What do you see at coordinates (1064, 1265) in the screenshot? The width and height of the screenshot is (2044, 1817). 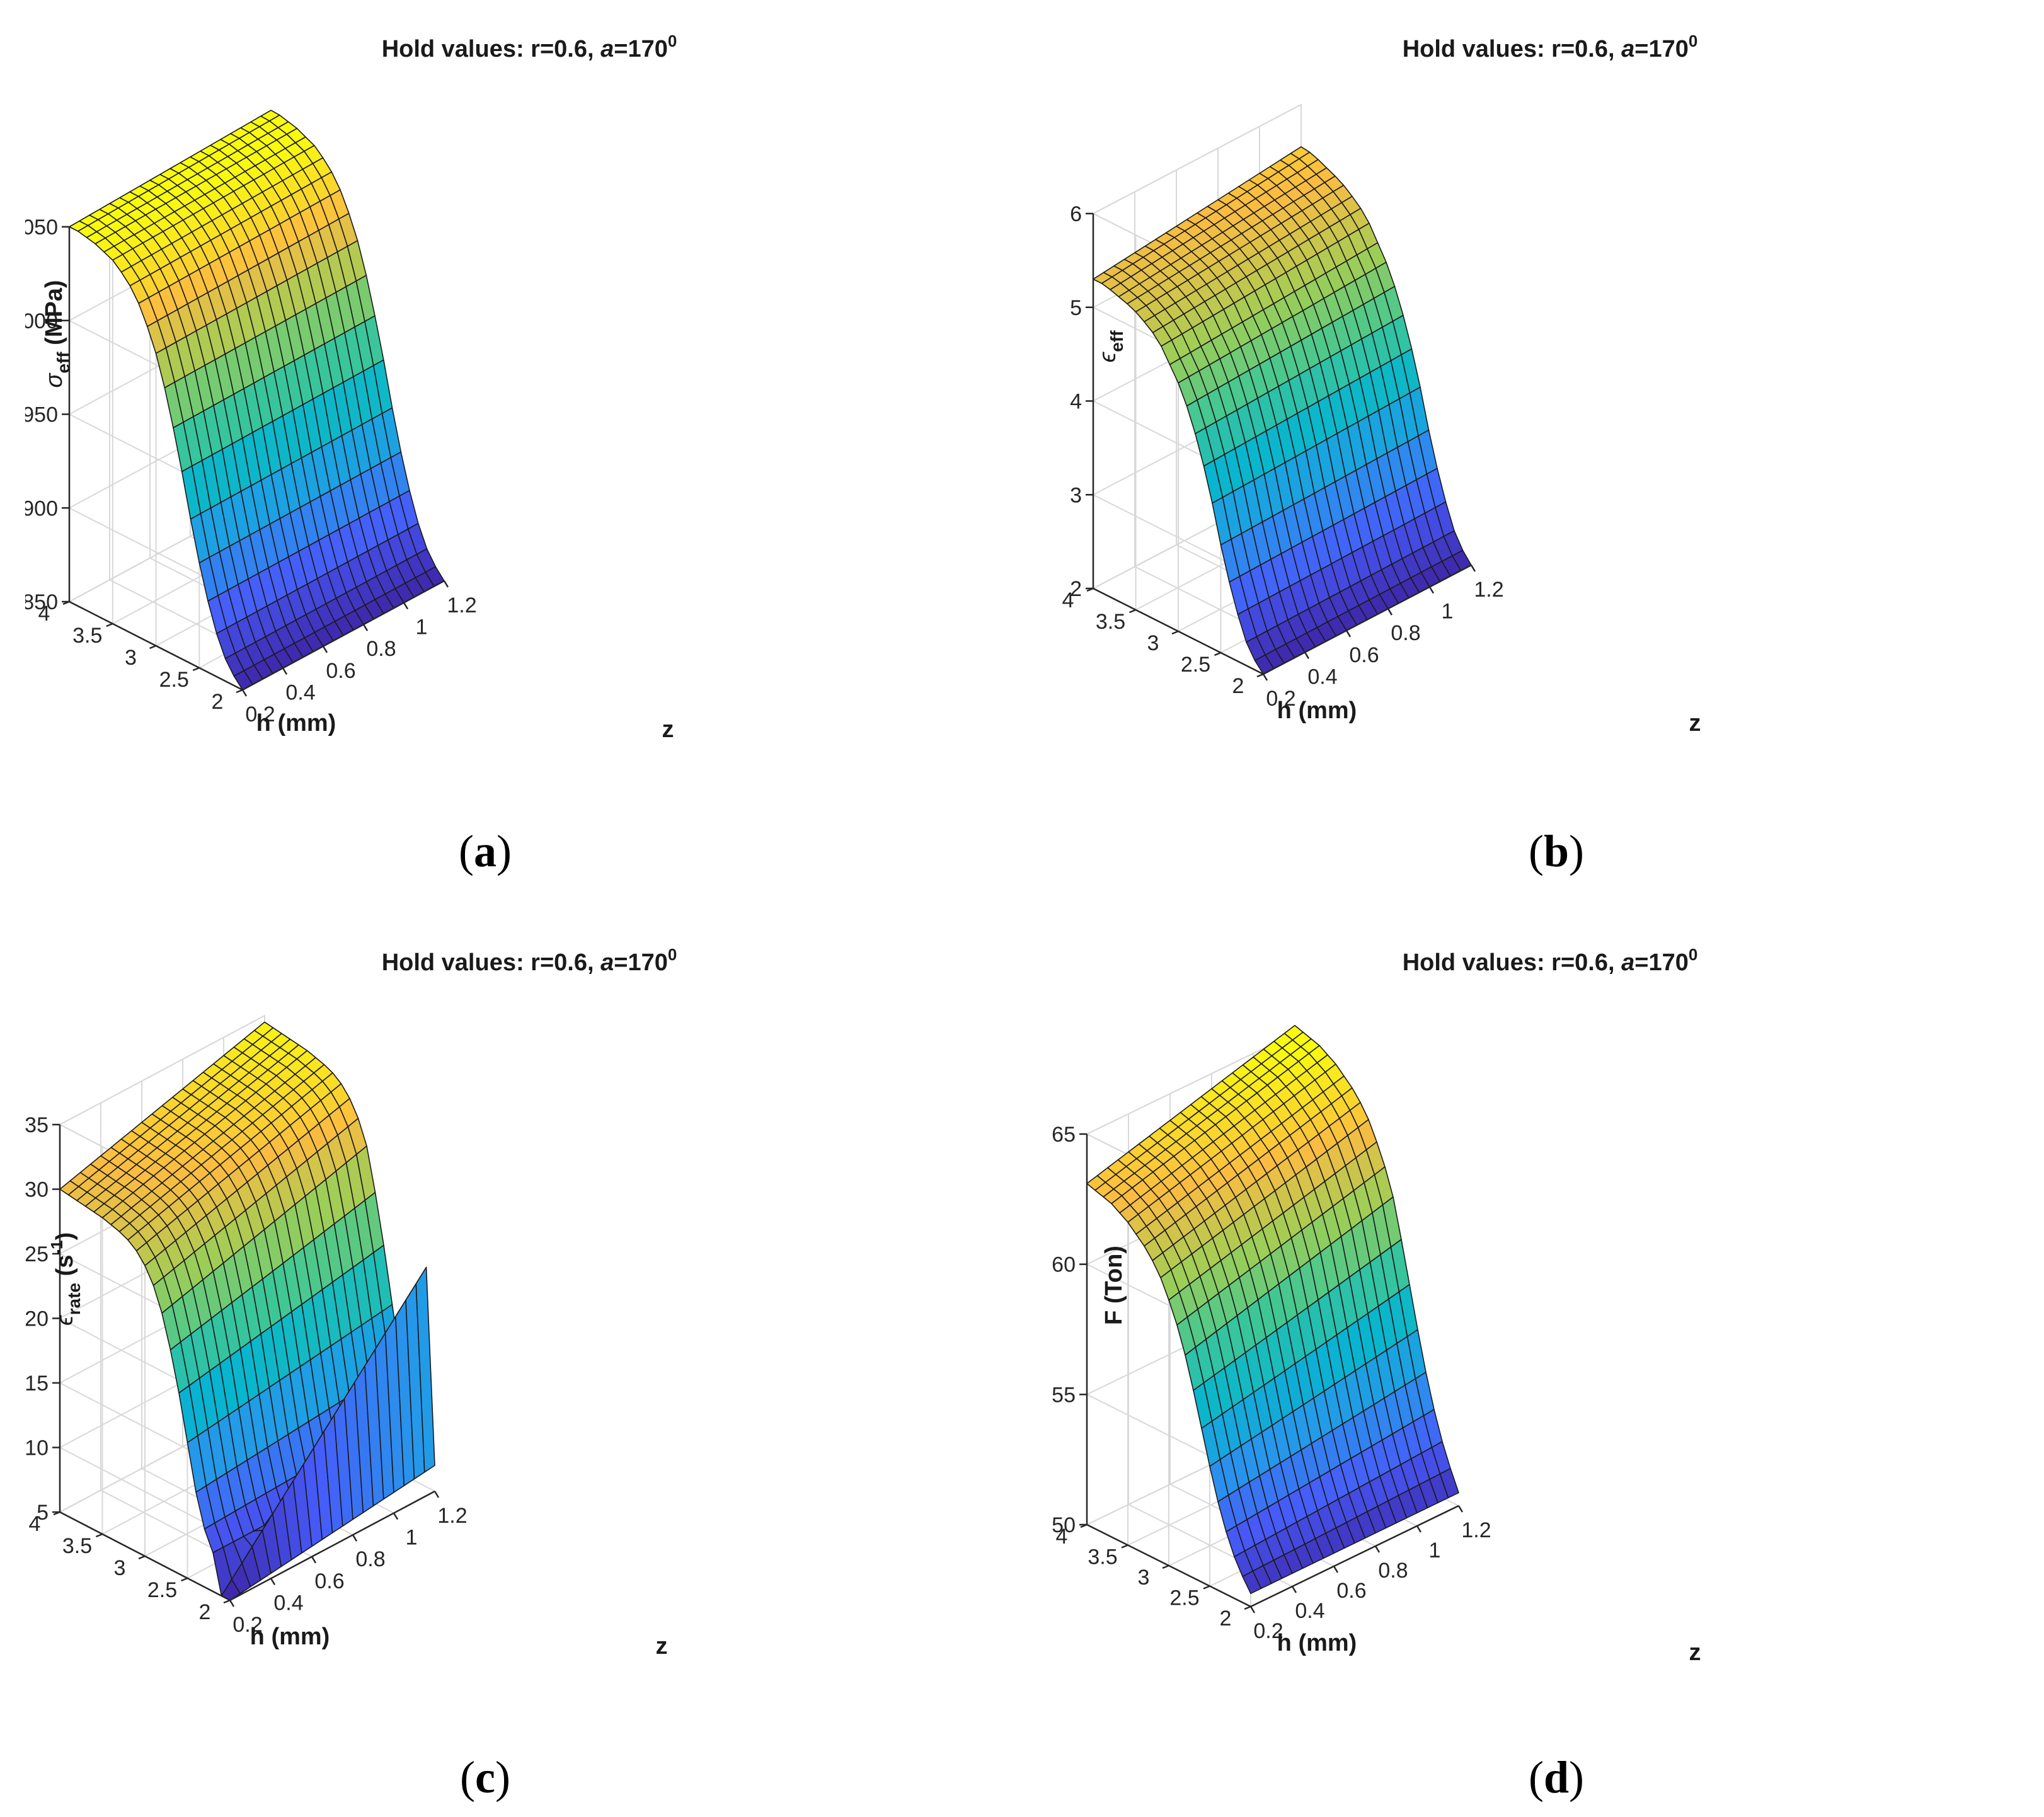 I see `z-tick-label: 60` at bounding box center [1064, 1265].